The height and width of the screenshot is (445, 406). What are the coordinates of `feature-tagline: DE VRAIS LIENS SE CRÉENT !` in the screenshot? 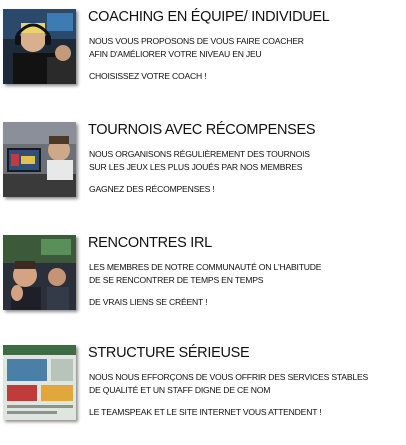 It's located at (148, 302).